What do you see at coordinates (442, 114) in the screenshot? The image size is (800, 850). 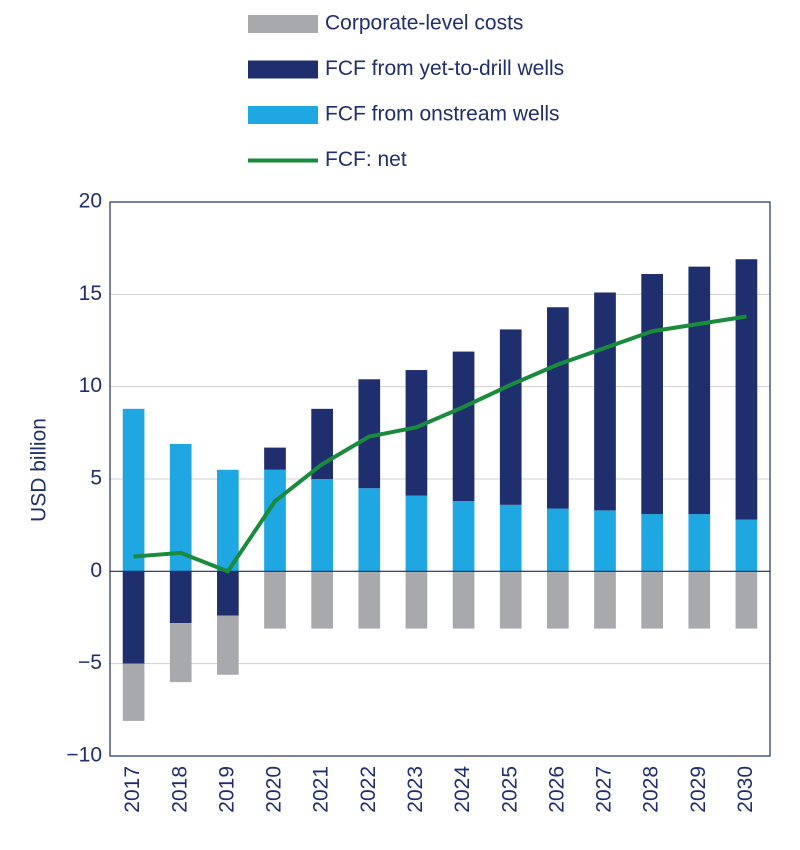 I see `legend-label: FCF from onstream wells` at bounding box center [442, 114].